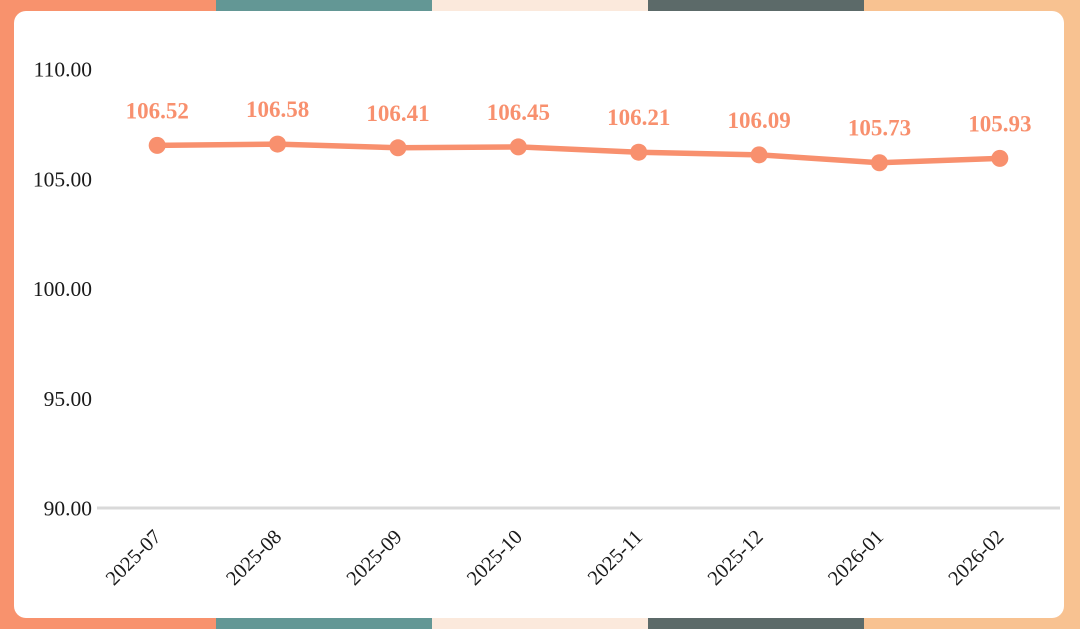 This screenshot has height=629, width=1080. I want to click on data-label-1: 106.58, so click(277, 109).